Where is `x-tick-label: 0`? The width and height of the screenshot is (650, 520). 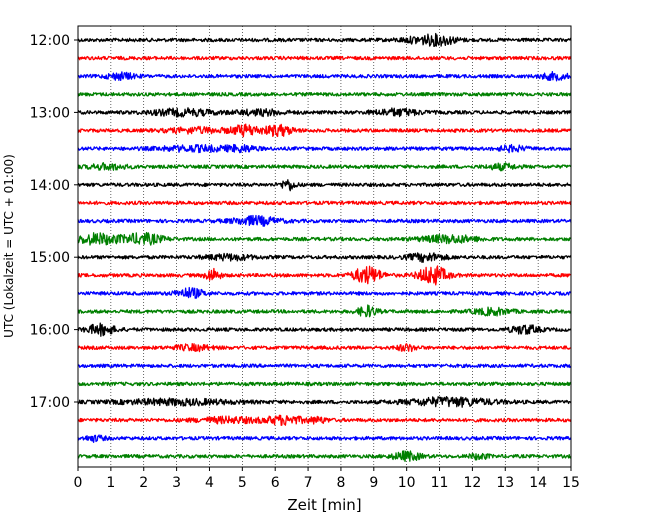
x-tick-label: 0 is located at coordinates (78, 483).